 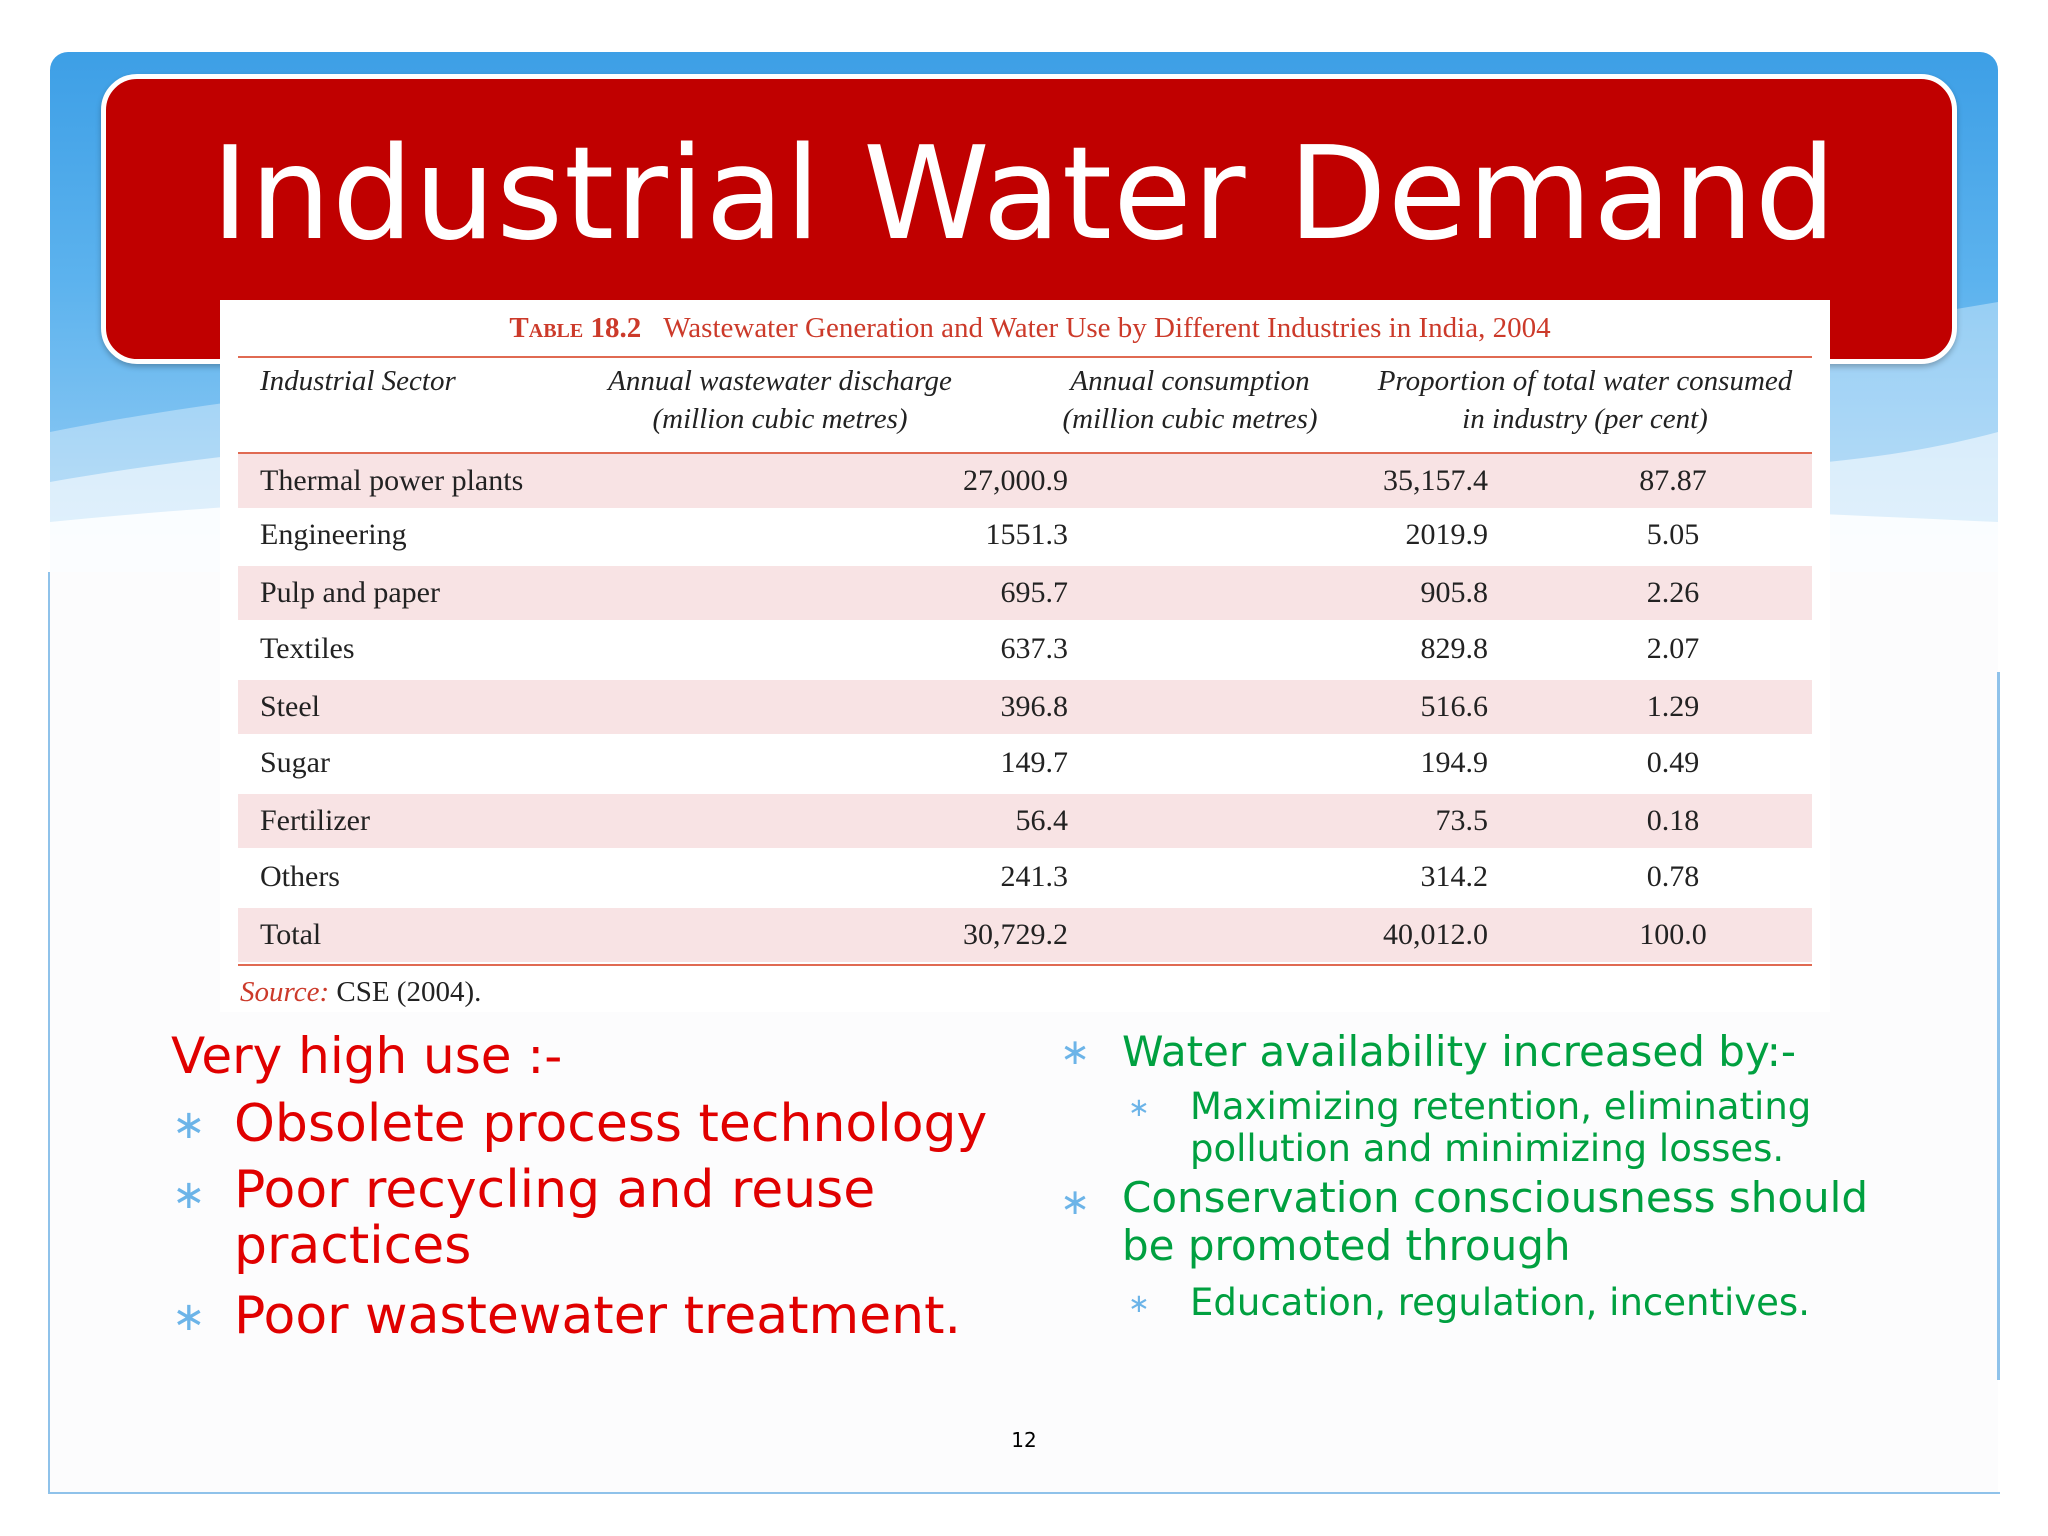 What do you see at coordinates (291, 934) in the screenshot?
I see `cell-sector: Total` at bounding box center [291, 934].